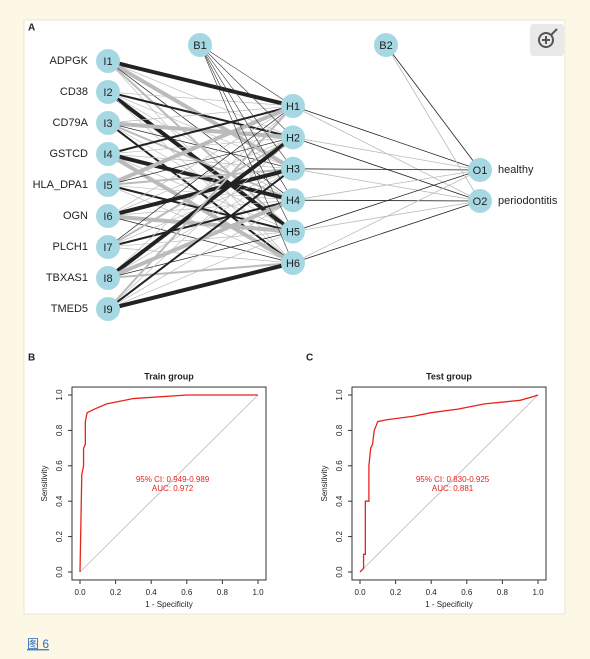 Image resolution: width=590 pixels, height=659 pixels. What do you see at coordinates (309, 358) in the screenshot?
I see `panel-label: C` at bounding box center [309, 358].